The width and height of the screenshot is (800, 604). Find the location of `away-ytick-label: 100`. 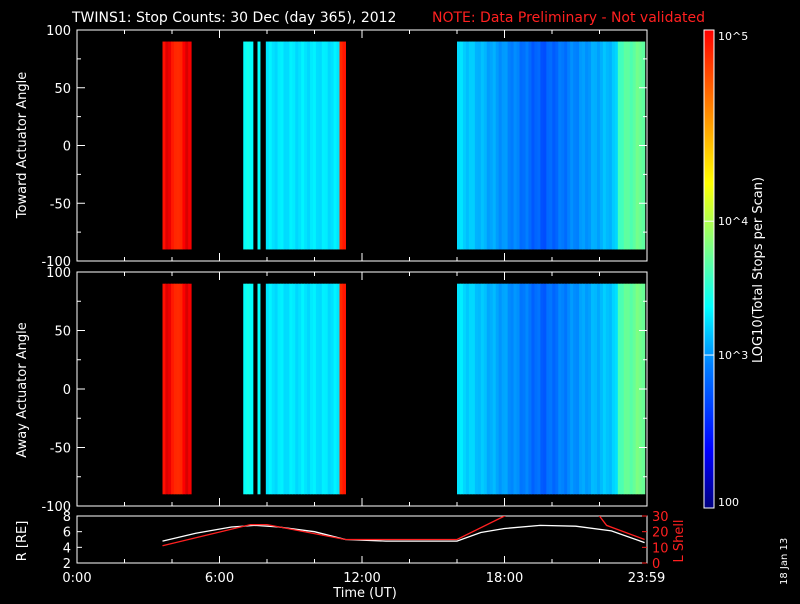

away-ytick-label: 100 is located at coordinates (58, 273).